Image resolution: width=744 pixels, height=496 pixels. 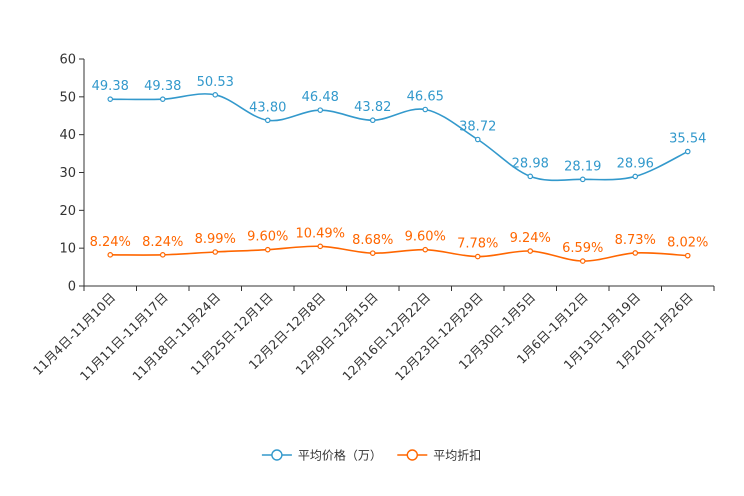 I want to click on x-tick-label: 11月11日-11月17日, so click(x=124, y=337).